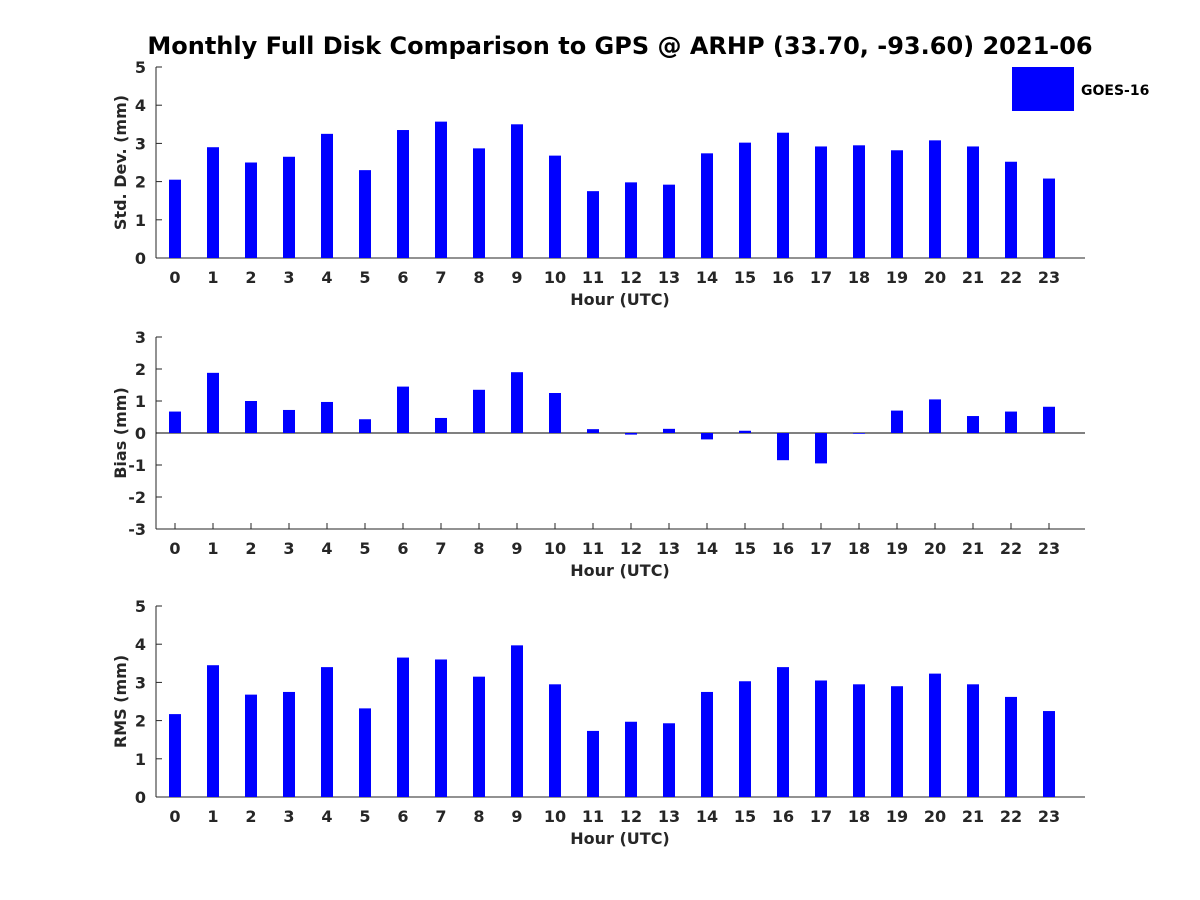 This screenshot has height=900, width=1200. I want to click on legend: GOES-16, so click(1080, 89).